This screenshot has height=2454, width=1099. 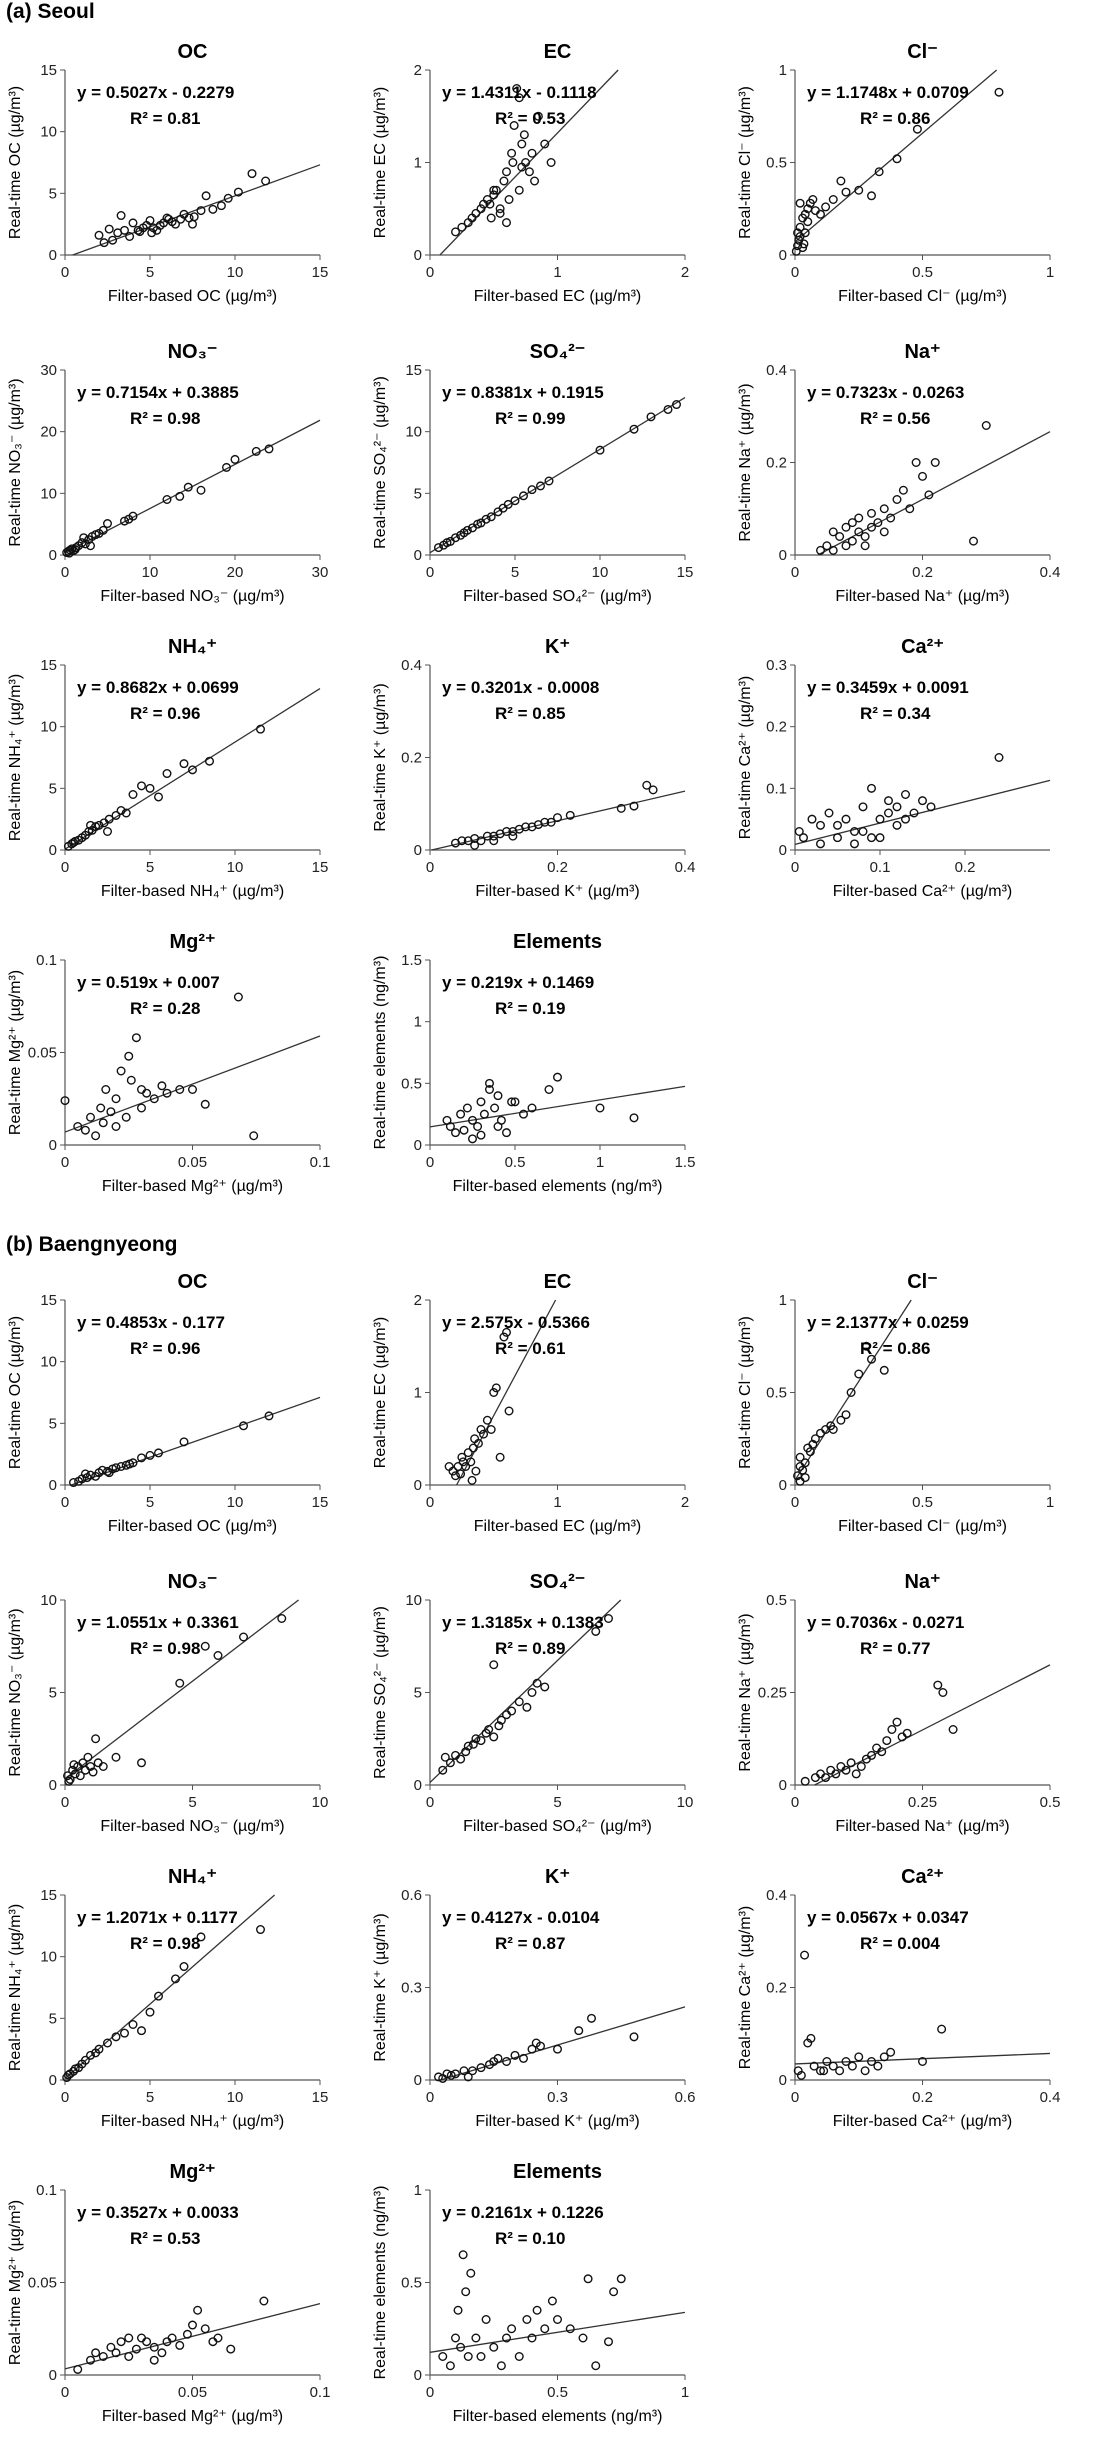 I want to click on x-tick-label: 2, so click(x=685, y=1502).